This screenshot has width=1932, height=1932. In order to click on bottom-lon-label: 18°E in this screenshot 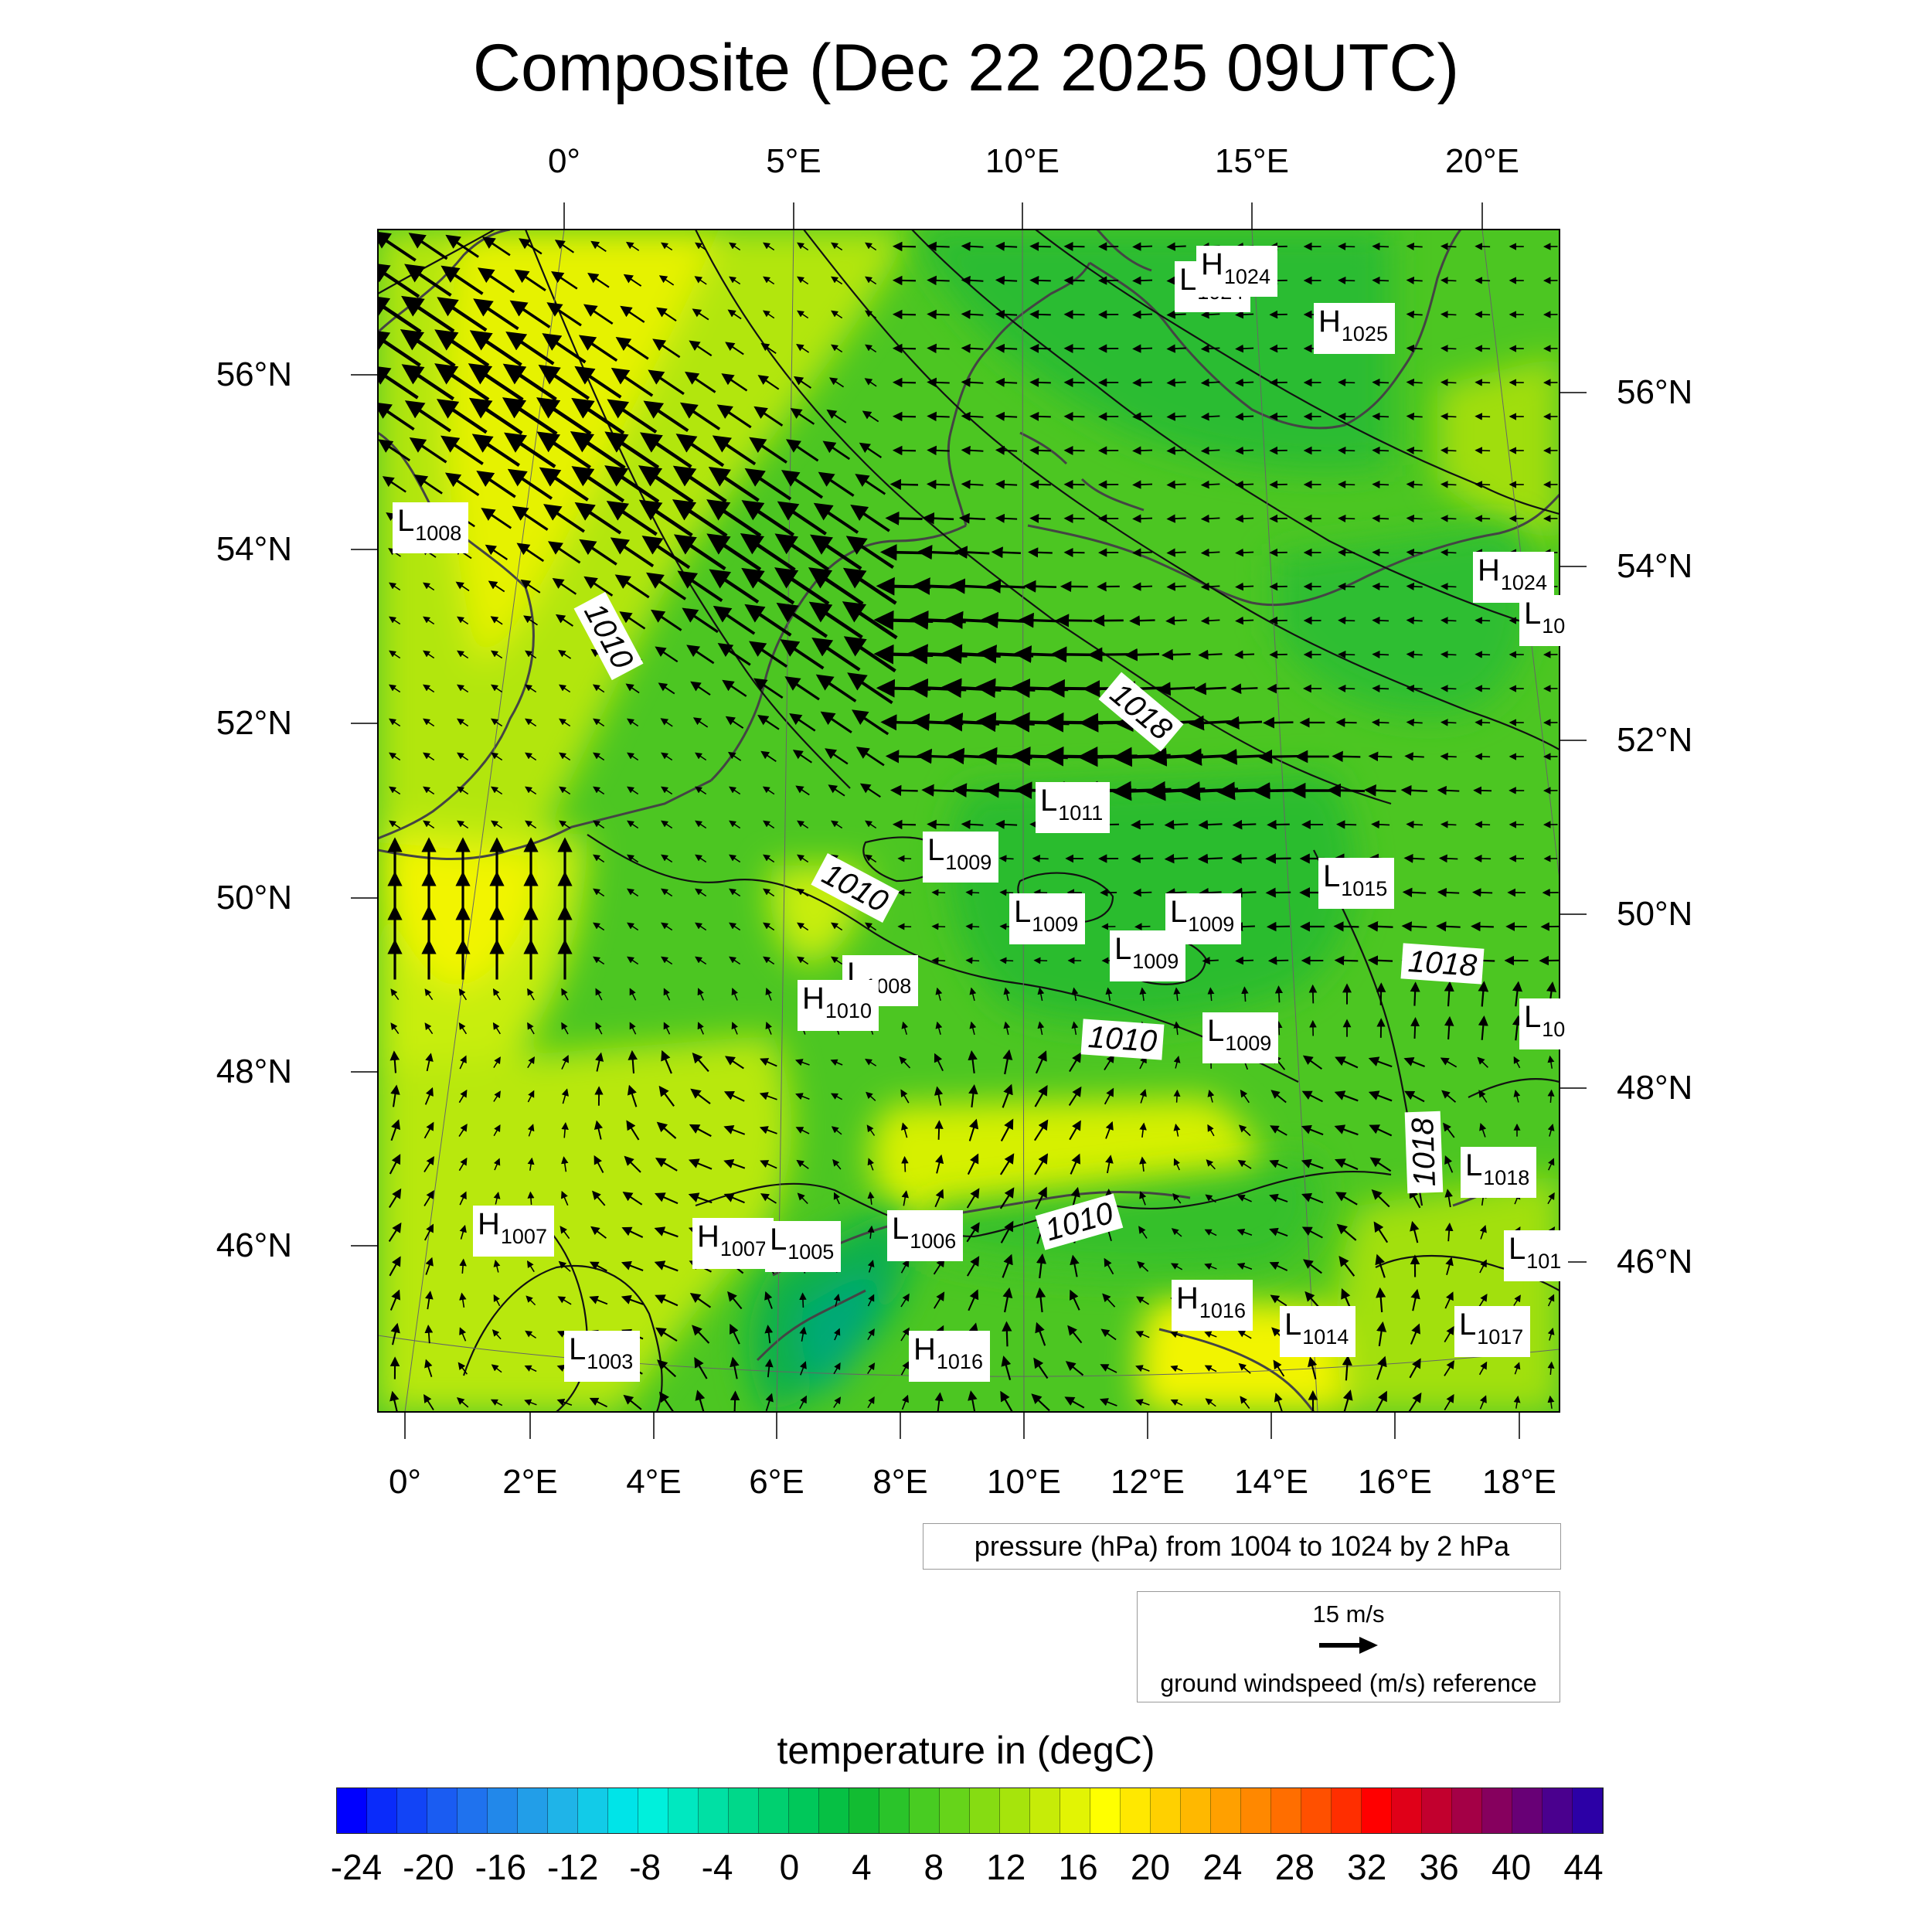, I will do `click(1519, 1482)`.